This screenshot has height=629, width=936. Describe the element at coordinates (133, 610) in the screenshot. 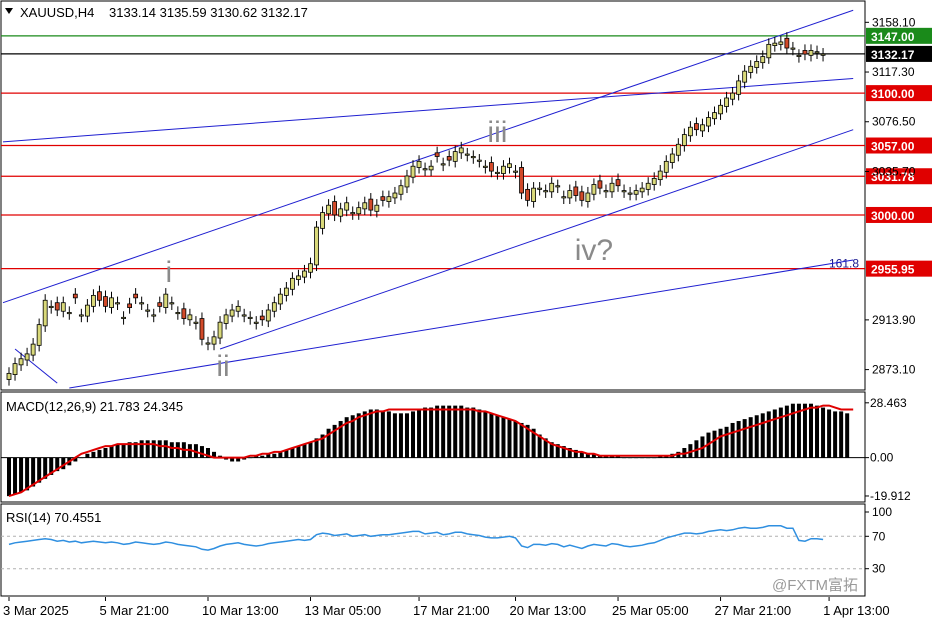

I see `time-axis-label: 5 Mar 21:00` at that location.